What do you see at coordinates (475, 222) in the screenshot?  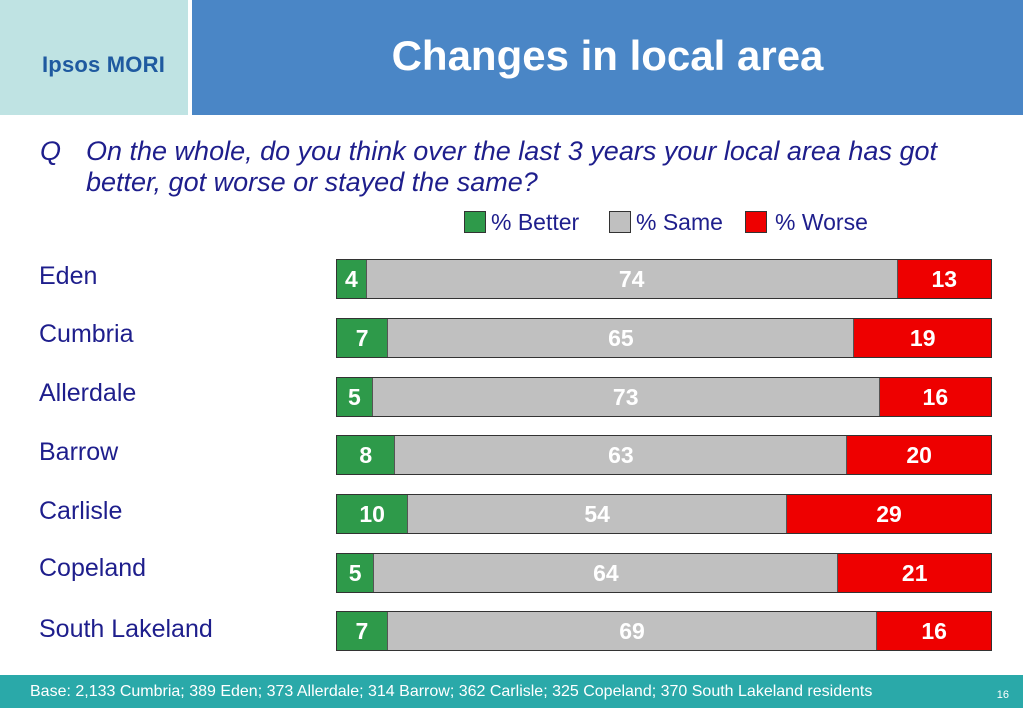 I see `legend-swatch-better` at bounding box center [475, 222].